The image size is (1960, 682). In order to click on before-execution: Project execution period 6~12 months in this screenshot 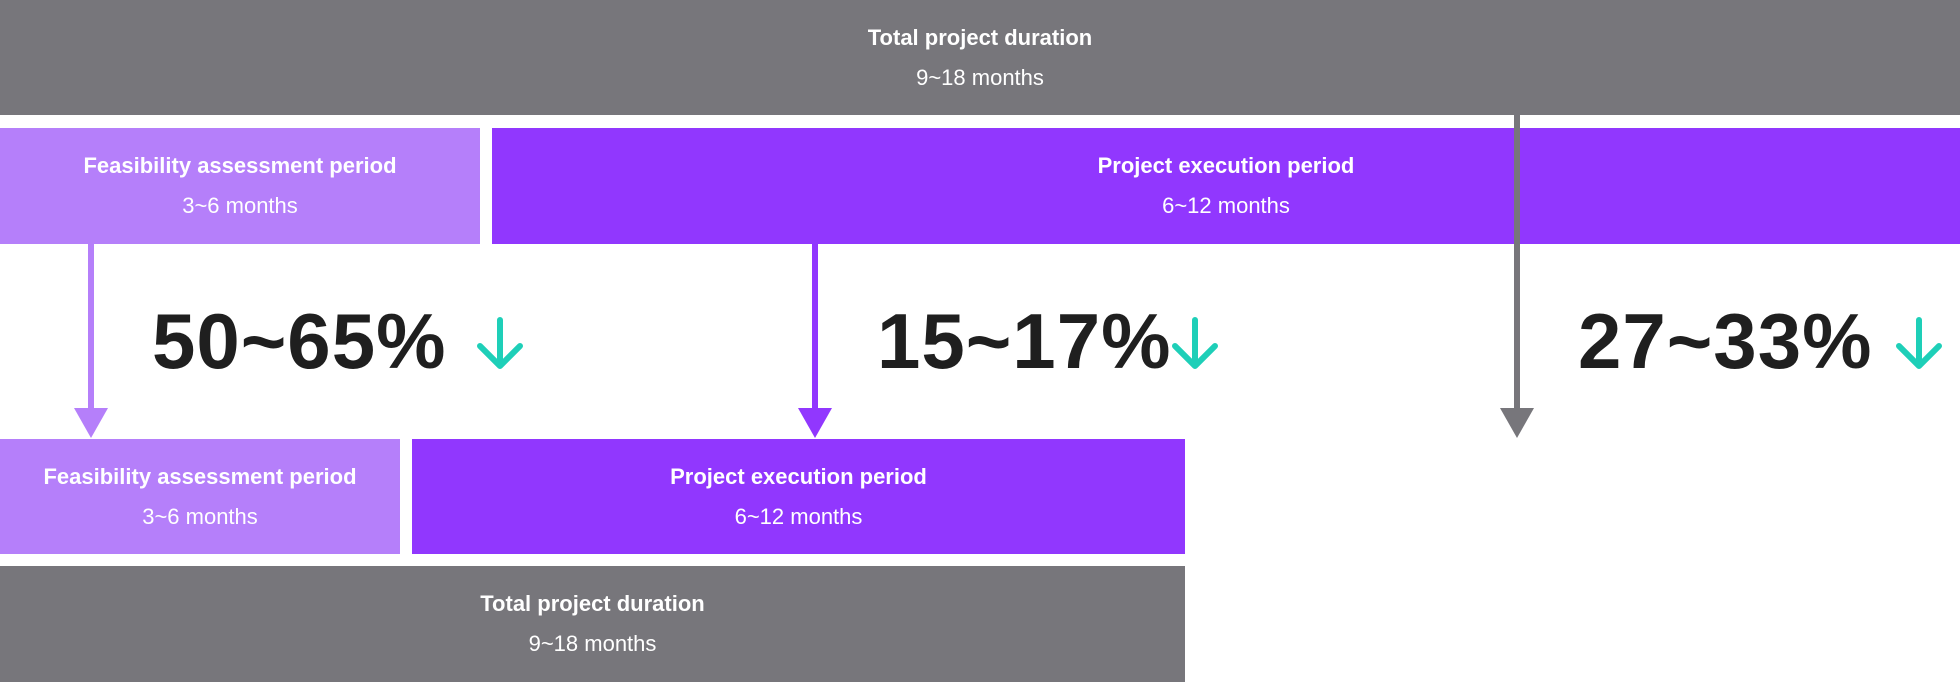, I will do `click(1226, 186)`.